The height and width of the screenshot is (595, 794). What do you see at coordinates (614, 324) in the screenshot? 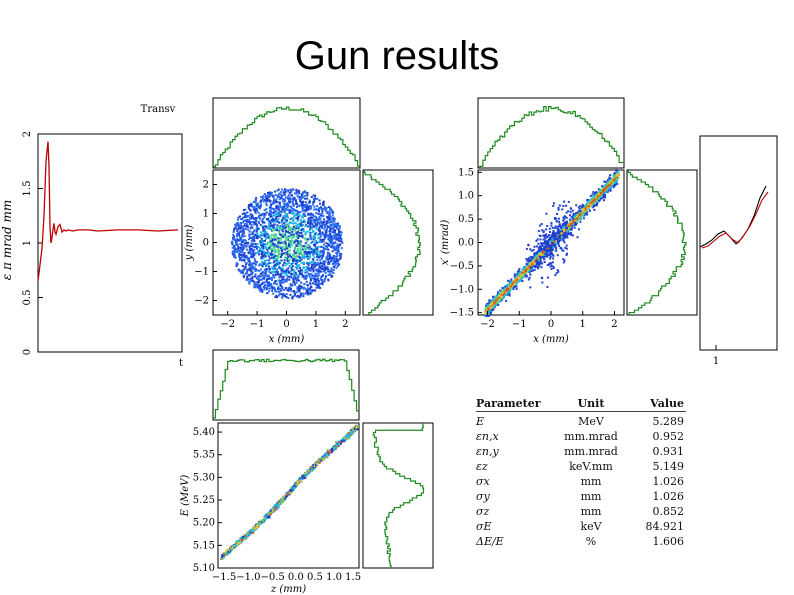
I see `xxp-xtick-label: 2` at bounding box center [614, 324].